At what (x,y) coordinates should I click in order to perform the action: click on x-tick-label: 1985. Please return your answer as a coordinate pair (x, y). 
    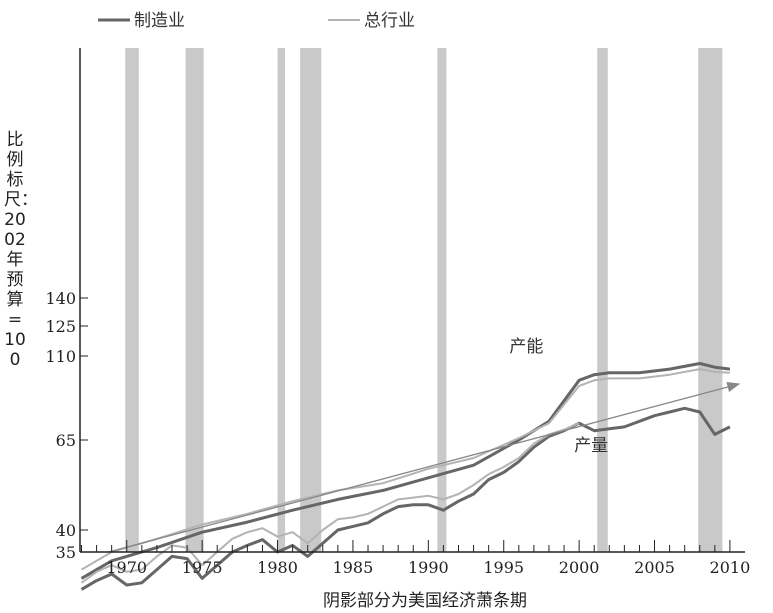
    Looking at the image, I should click on (353, 567).